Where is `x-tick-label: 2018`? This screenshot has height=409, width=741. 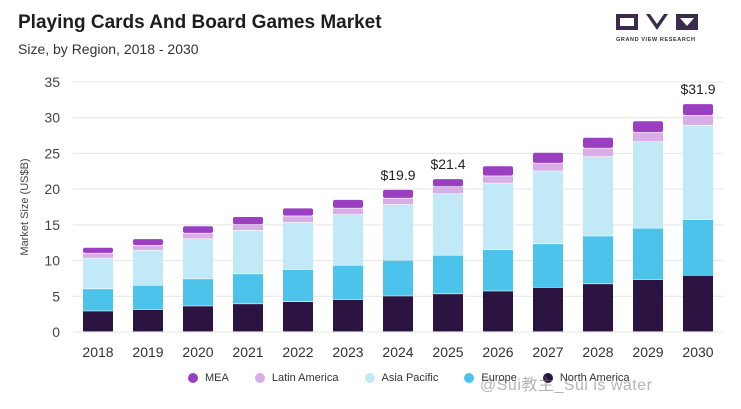
x-tick-label: 2018 is located at coordinates (97, 352).